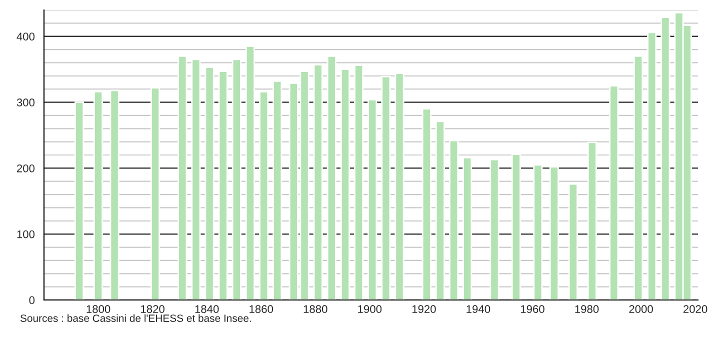 This screenshot has height=340, width=710. What do you see at coordinates (478, 309) in the screenshot?
I see `x-tick-label: 1940` at bounding box center [478, 309].